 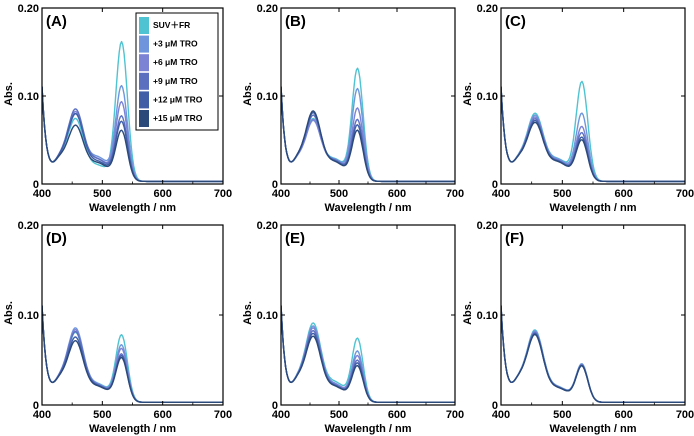 What do you see at coordinates (295, 238) in the screenshot?
I see `panel-label: (E)` at bounding box center [295, 238].